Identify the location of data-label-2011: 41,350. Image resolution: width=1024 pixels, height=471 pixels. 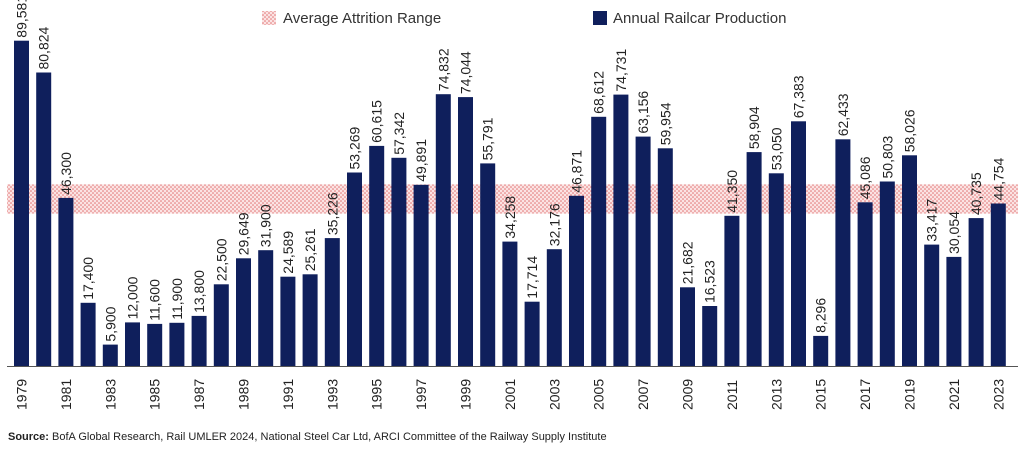
(732, 191).